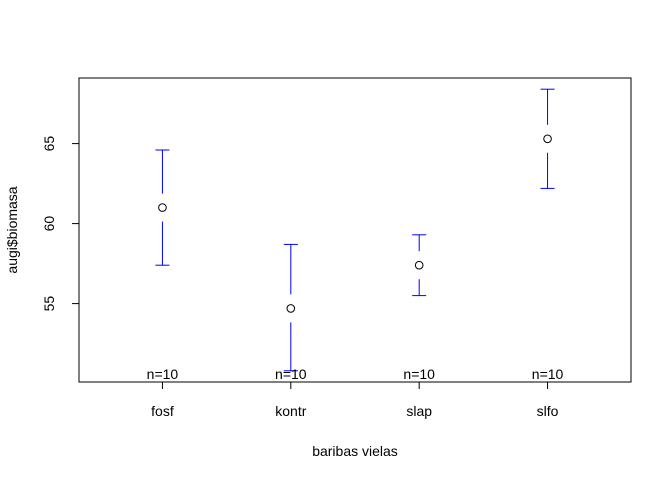 The image size is (672, 480). What do you see at coordinates (163, 374) in the screenshot?
I see `count-label-fosf: n=10` at bounding box center [163, 374].